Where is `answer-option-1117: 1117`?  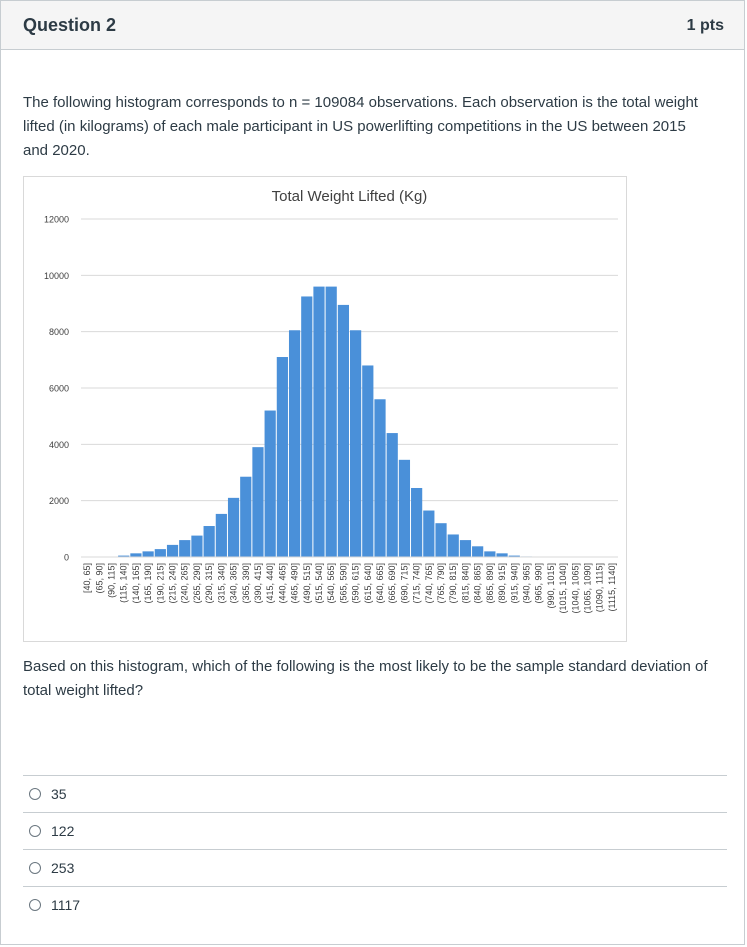
answer-option-1117: 1117 is located at coordinates (375, 904).